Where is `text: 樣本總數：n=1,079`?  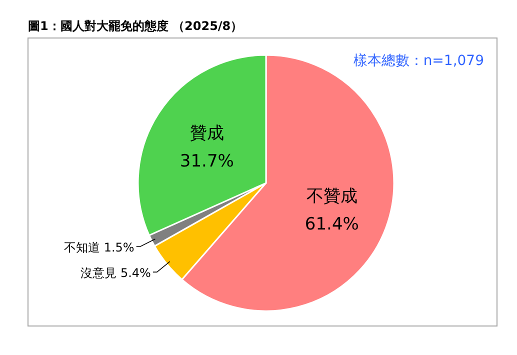 text: 樣本總數：n=1,079 is located at coordinates (418, 61).